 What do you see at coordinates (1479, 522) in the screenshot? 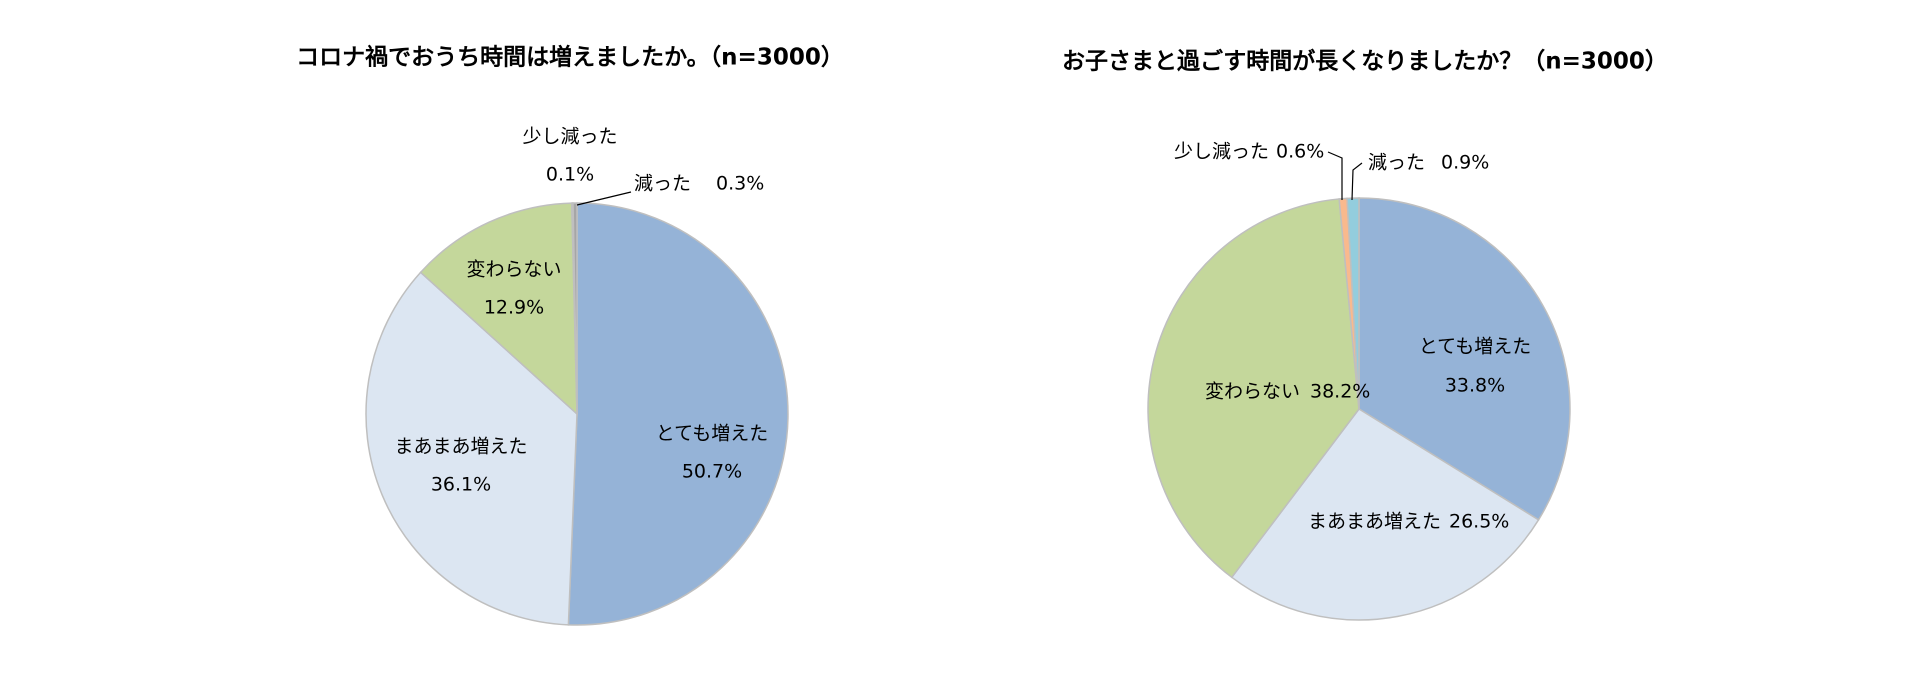
I see `data-label-value: 26.5%` at bounding box center [1479, 522].